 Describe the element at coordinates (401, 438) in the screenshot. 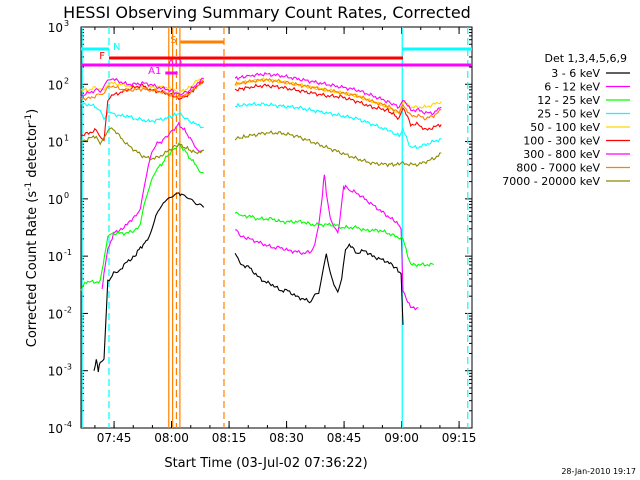

I see `x-tick-label: 09:00` at that location.